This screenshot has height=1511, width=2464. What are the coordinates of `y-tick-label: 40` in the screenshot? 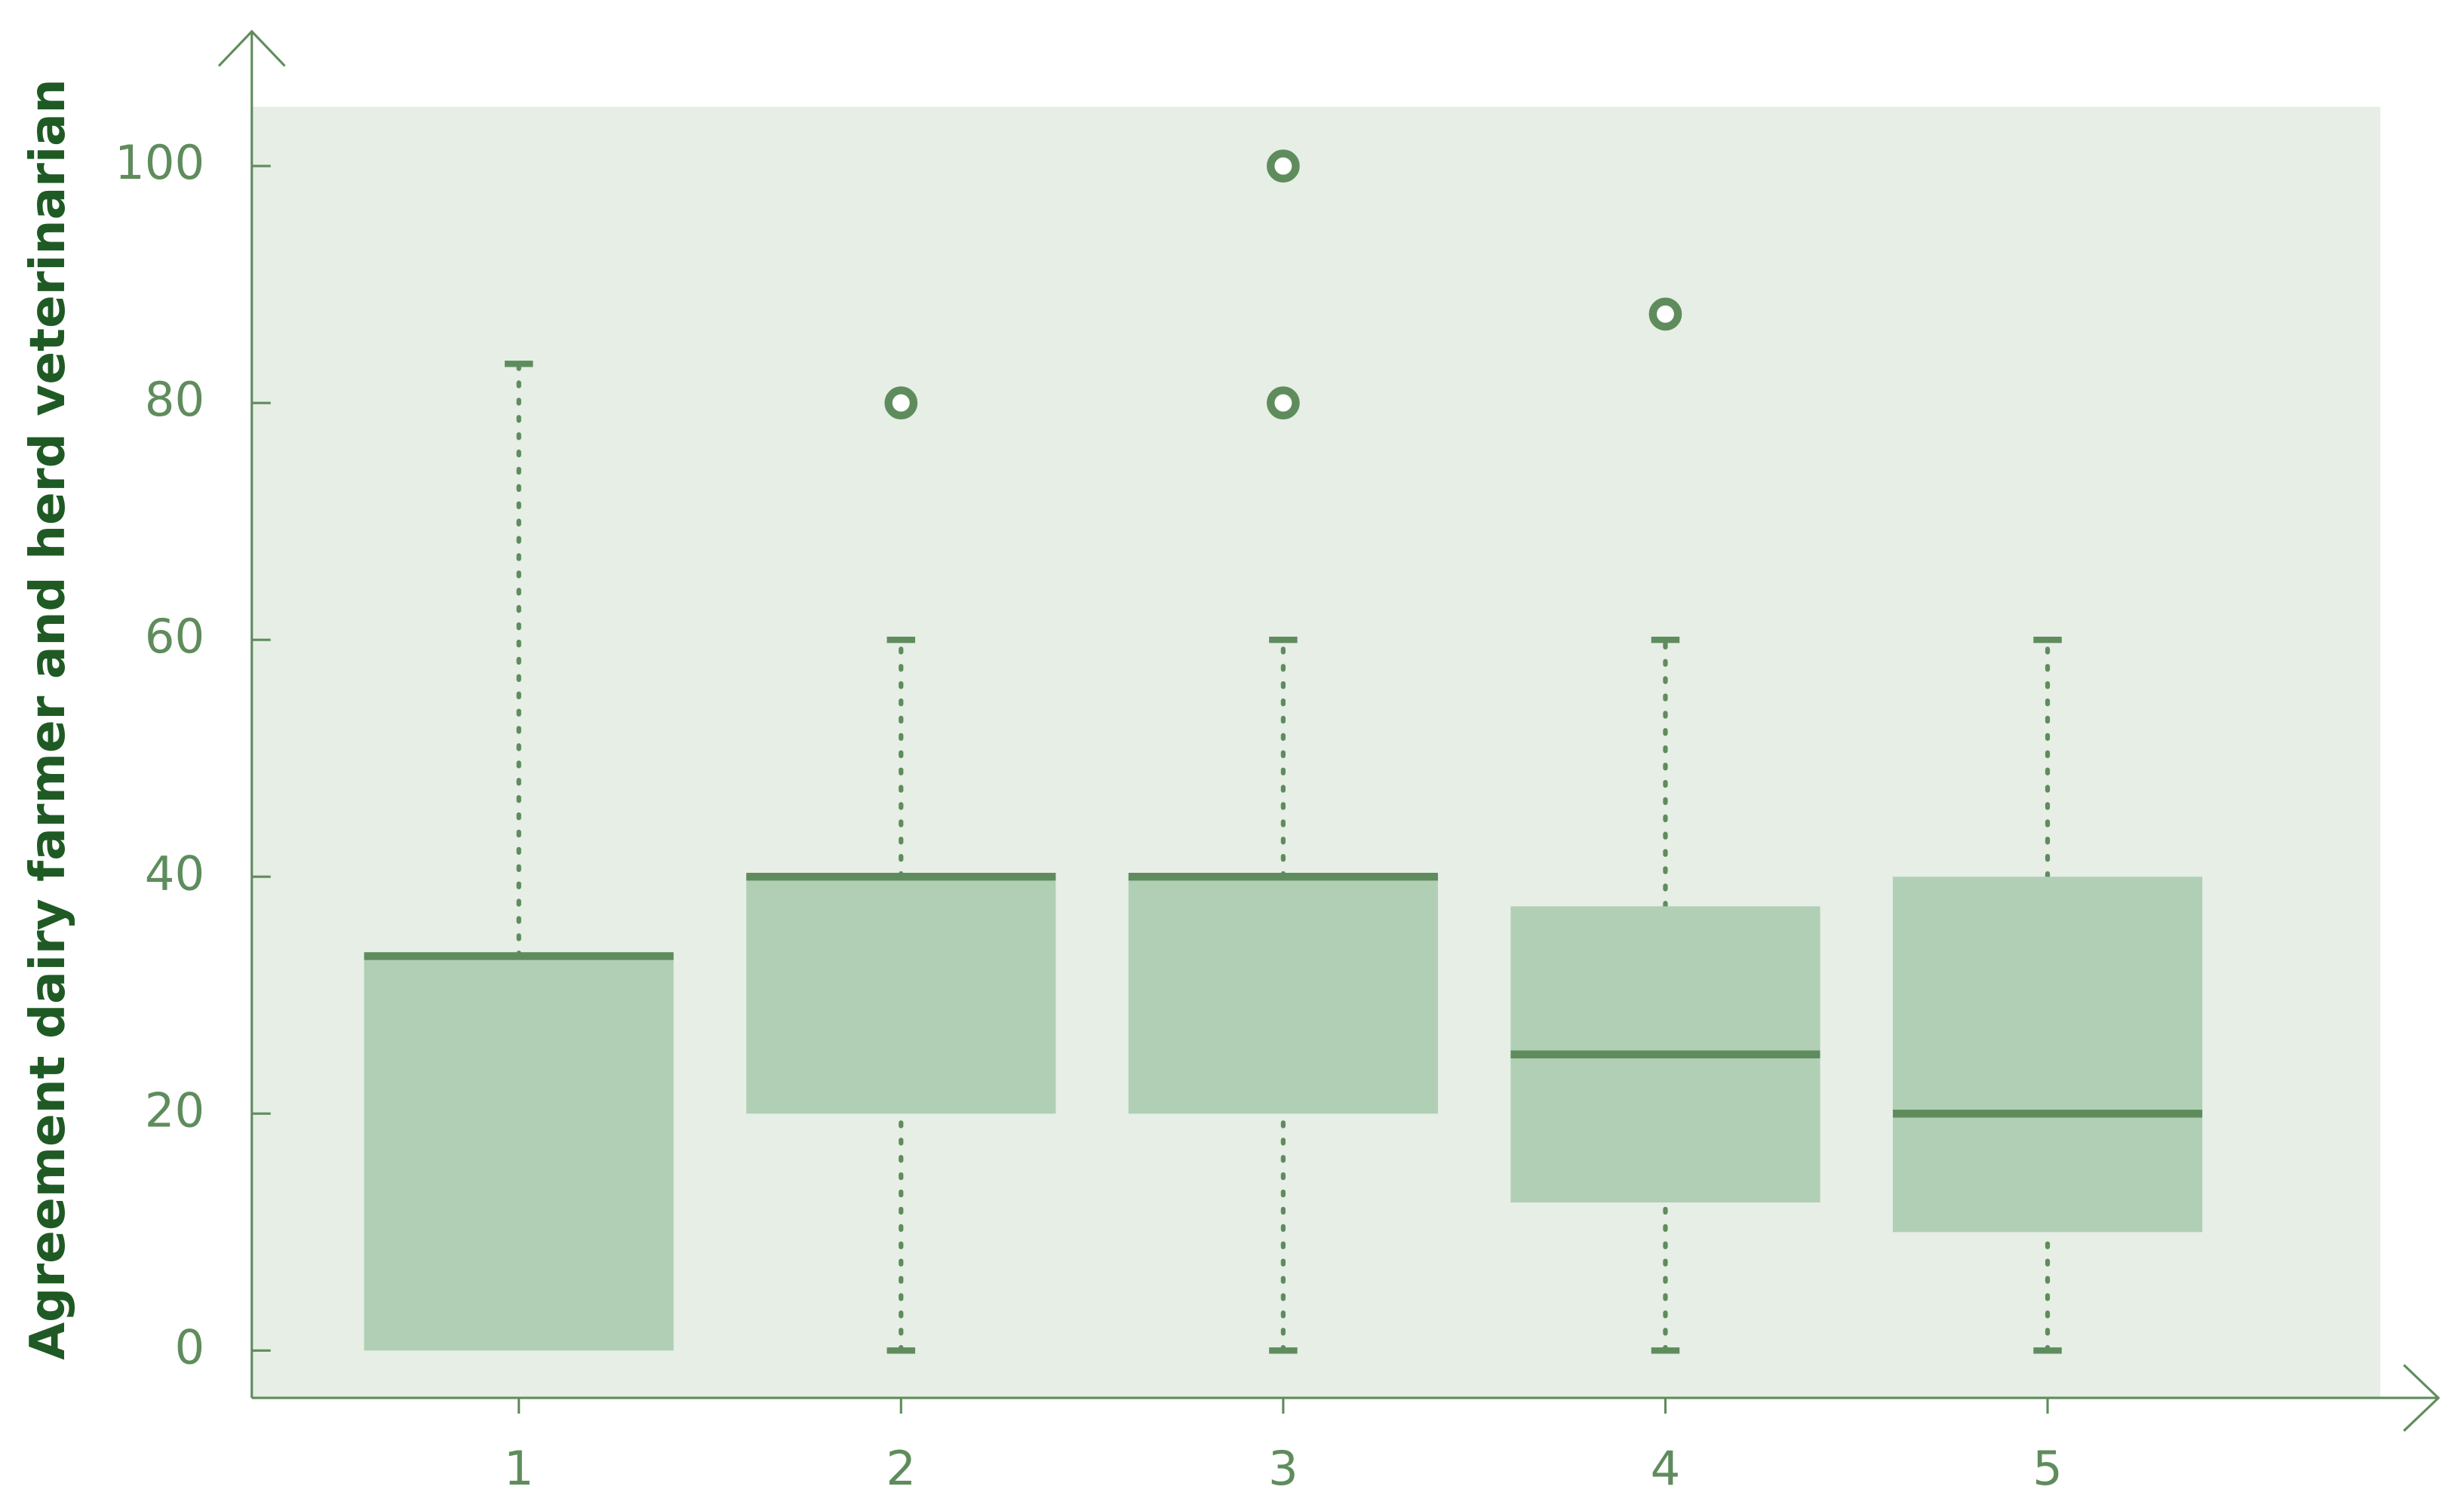 It's located at (174, 874).